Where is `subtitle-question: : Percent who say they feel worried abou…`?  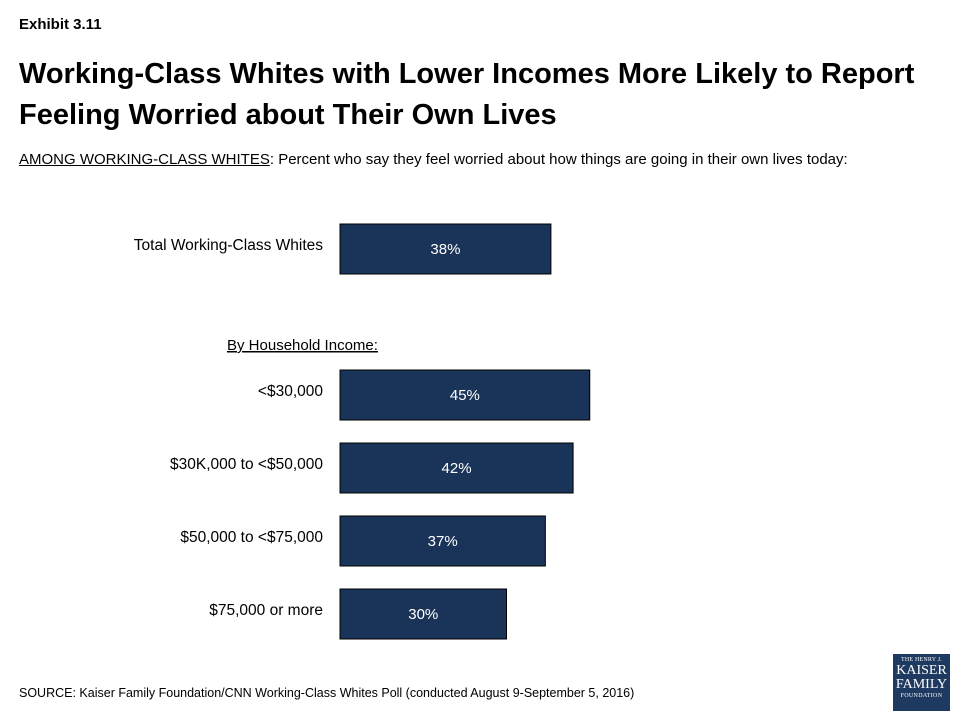
subtitle-question: : Percent who say they feel worried abou… is located at coordinates (558, 159).